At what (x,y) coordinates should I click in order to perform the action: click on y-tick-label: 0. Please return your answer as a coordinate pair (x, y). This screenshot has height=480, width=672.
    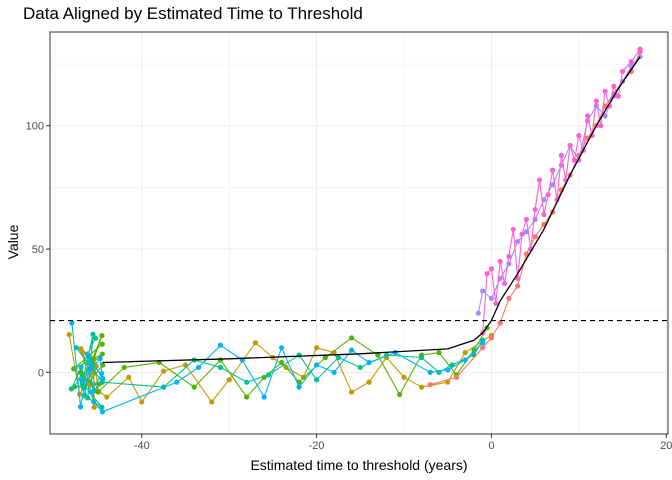
    Looking at the image, I should click on (41, 373).